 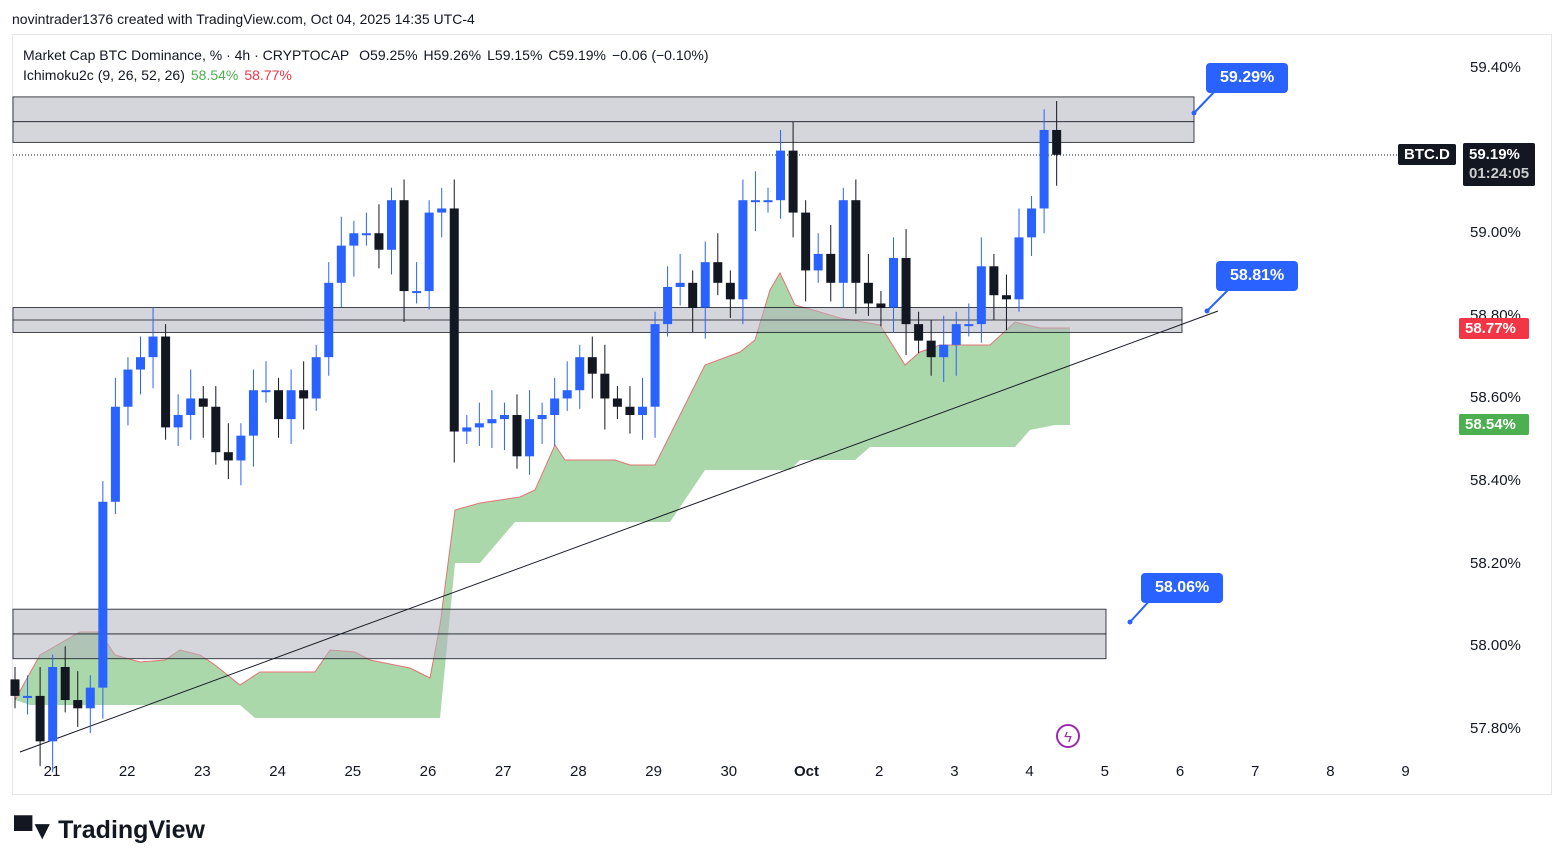 I want to click on price-callout-low: 58.06%, so click(x=1182, y=588).